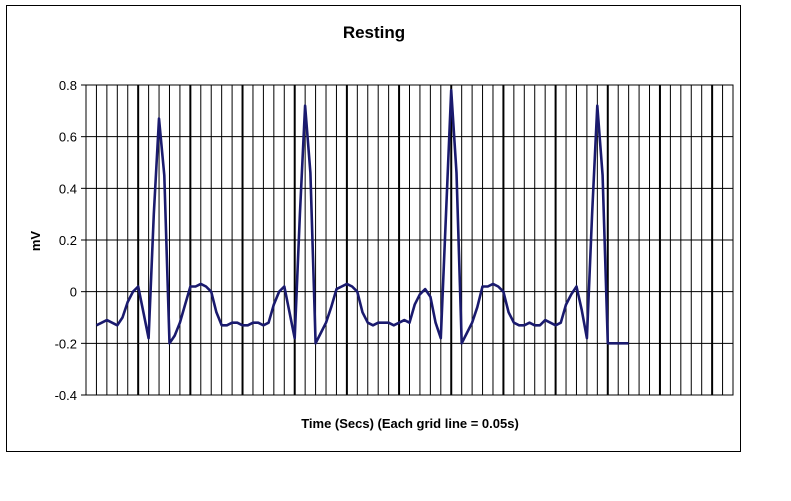  What do you see at coordinates (68, 137) in the screenshot?
I see `y-tick-label: 0.6` at bounding box center [68, 137].